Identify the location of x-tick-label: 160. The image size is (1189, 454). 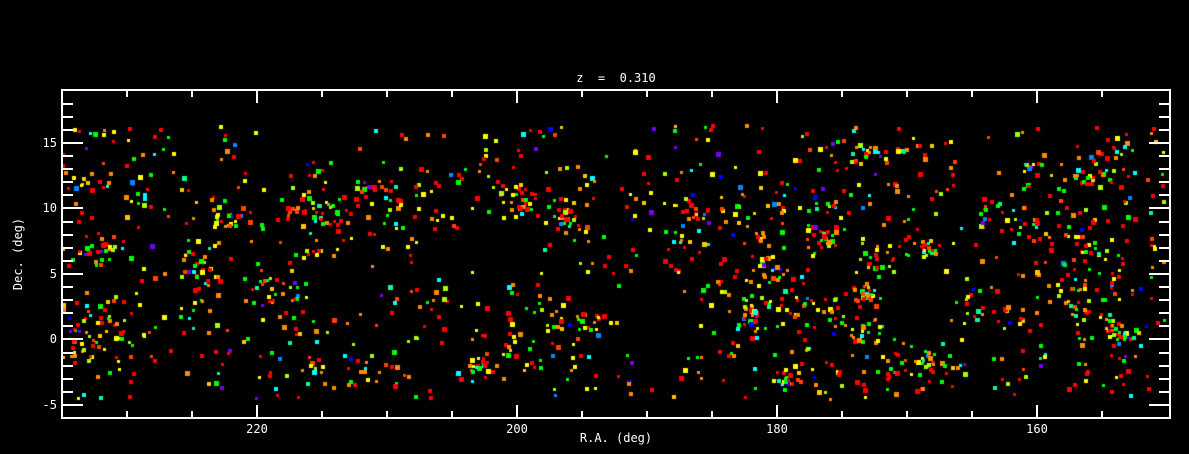
(1037, 429).